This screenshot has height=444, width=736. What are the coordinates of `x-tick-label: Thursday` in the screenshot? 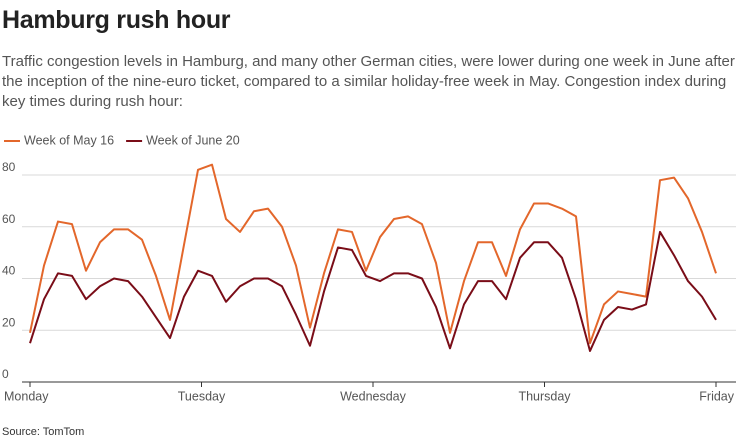 It's located at (544, 396).